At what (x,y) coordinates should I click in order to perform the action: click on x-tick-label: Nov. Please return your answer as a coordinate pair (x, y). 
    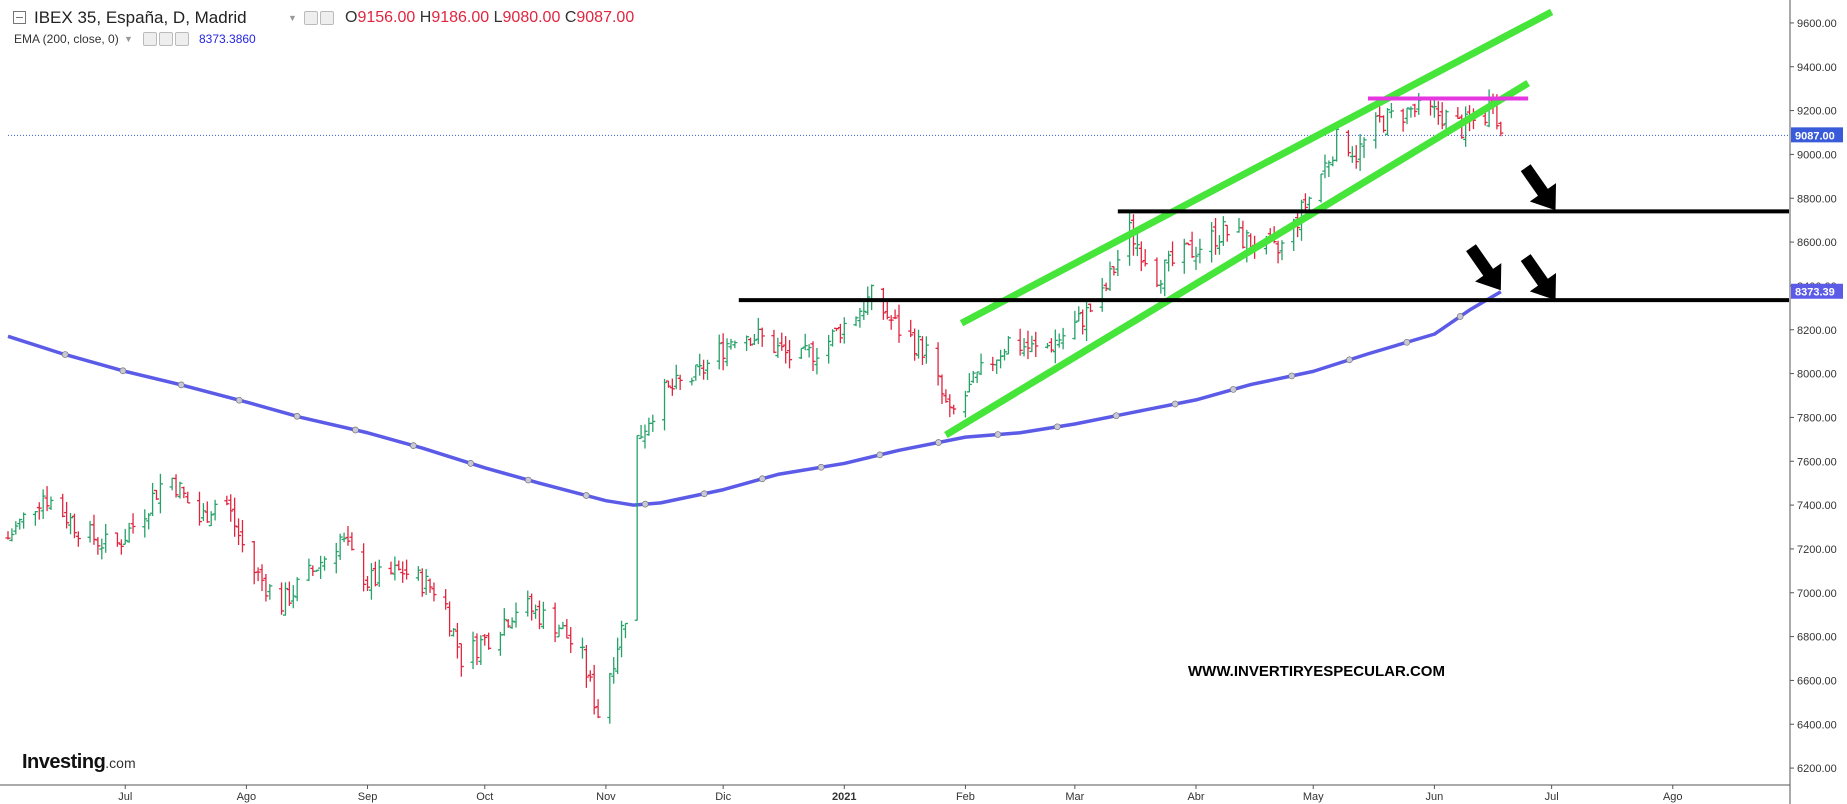
    Looking at the image, I should click on (606, 797).